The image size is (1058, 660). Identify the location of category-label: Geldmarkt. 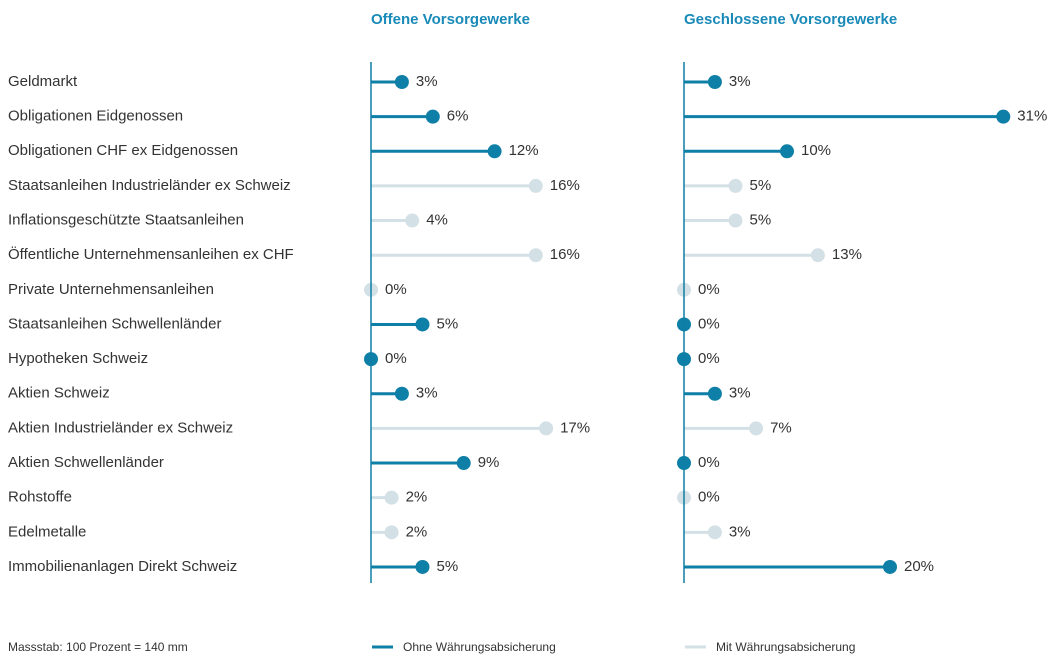
(43, 81).